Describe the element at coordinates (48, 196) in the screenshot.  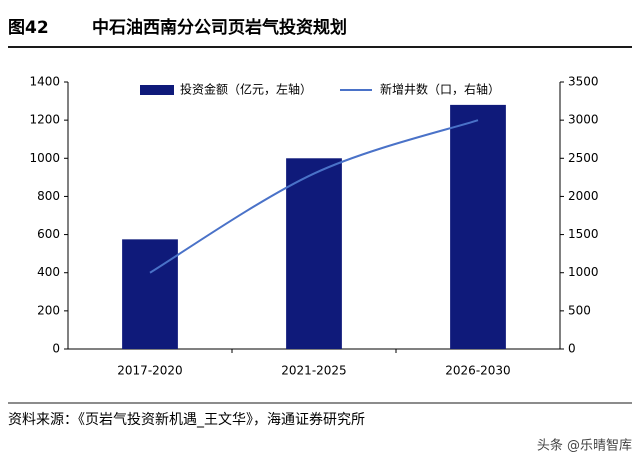
I see `y-tick-label: 800` at that location.